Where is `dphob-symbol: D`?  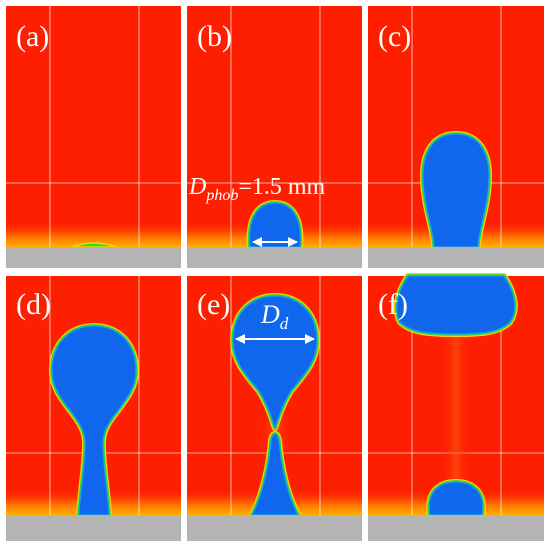 dphob-symbol: D is located at coordinates (197, 187).